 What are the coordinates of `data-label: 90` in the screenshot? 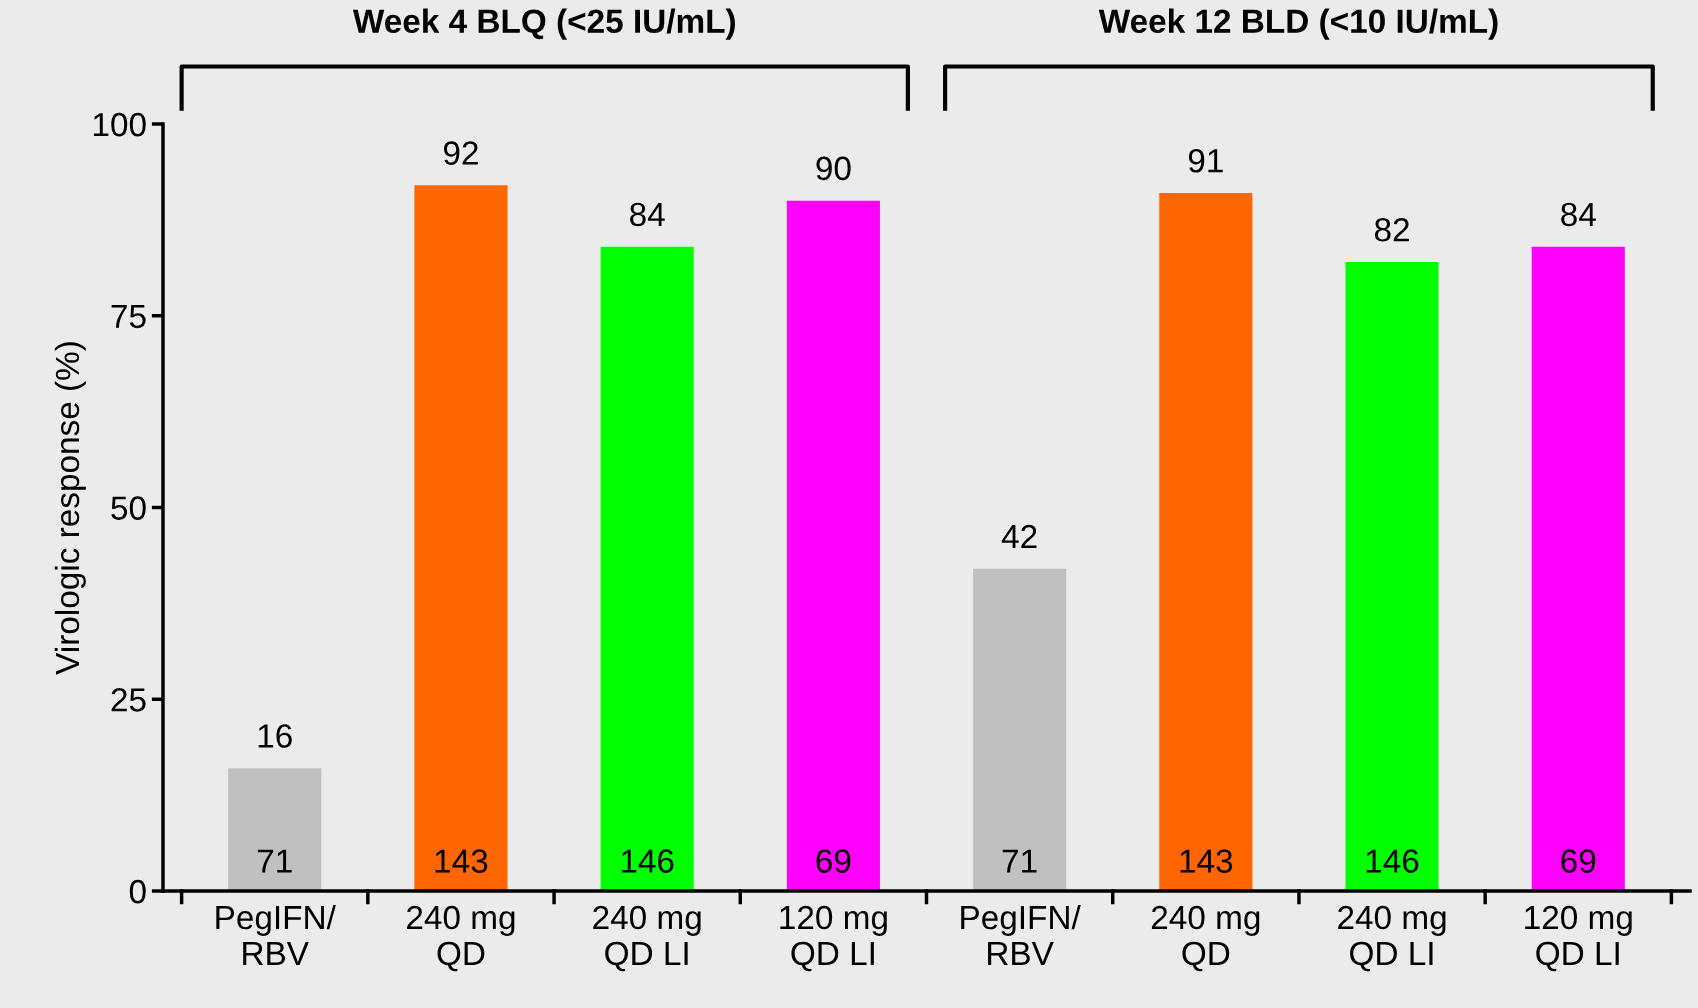 It's located at (833, 168).